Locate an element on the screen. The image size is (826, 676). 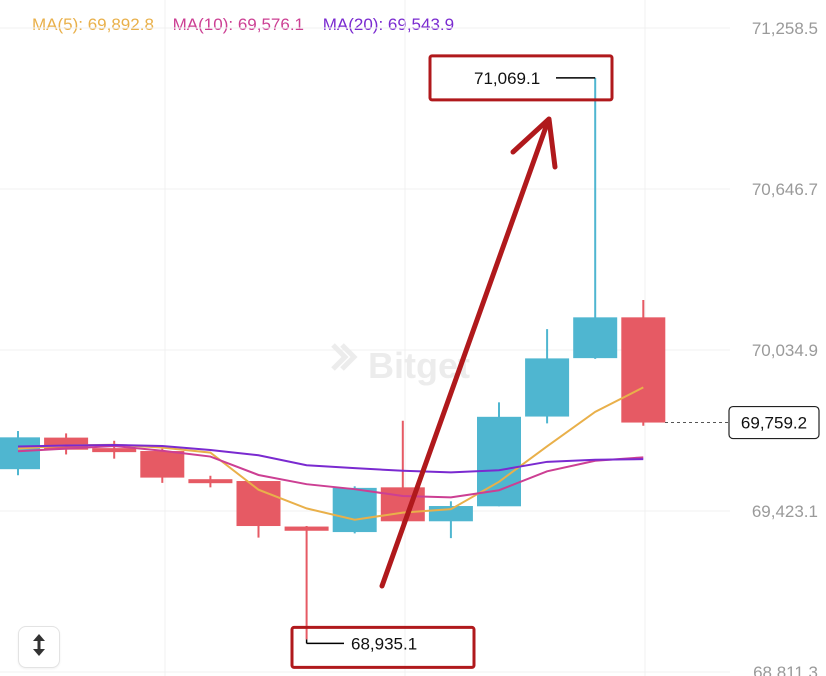
vertical-resize-button is located at coordinates (39, 647).